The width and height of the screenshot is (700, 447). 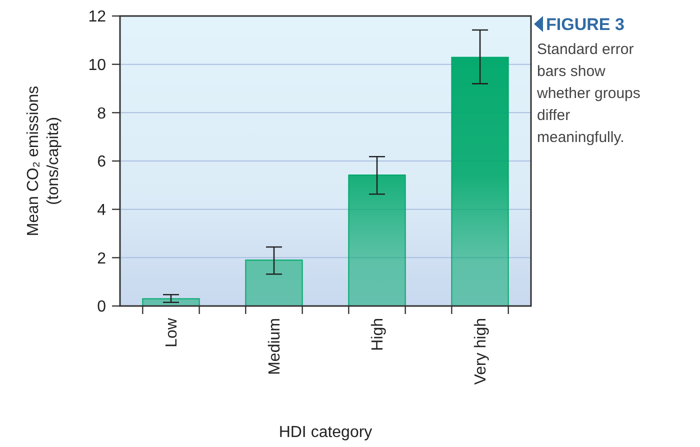 I want to click on x-tick-label: Medium, so click(x=275, y=346).